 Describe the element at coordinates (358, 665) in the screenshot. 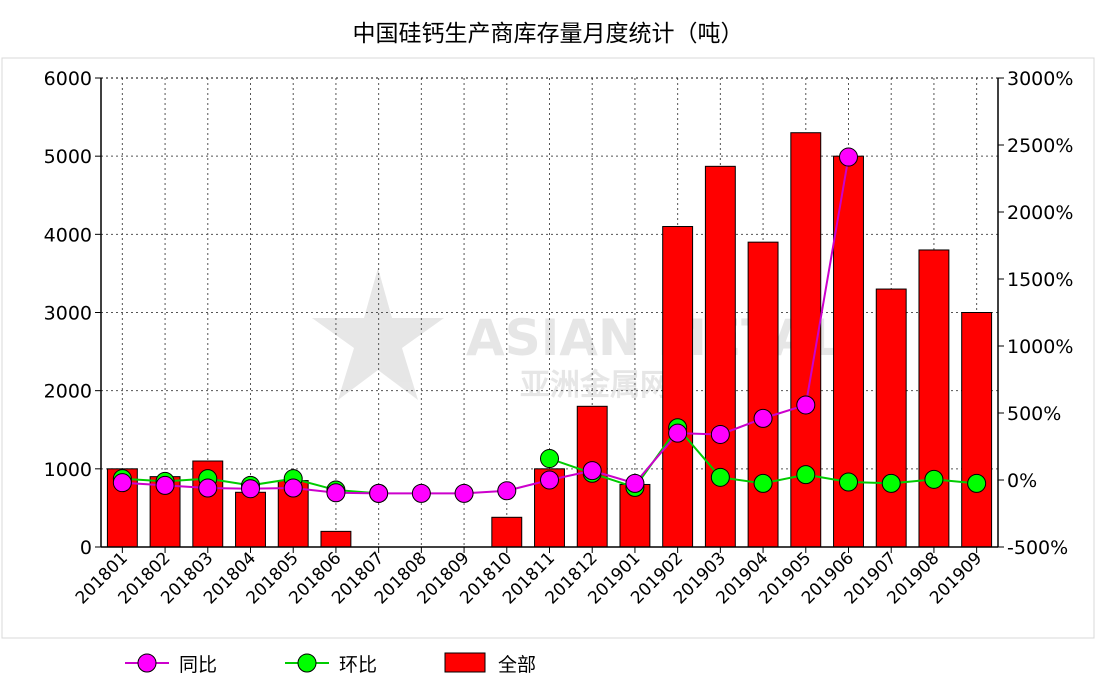

I see `legend-label-mom: 环比` at that location.